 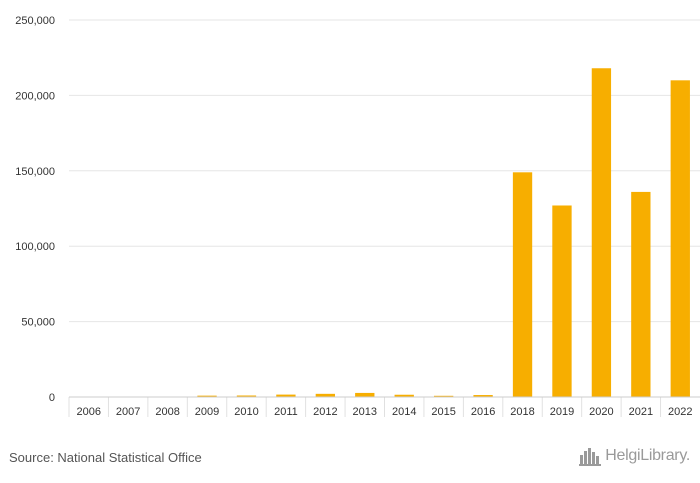 I want to click on bar-2022, so click(x=680, y=238).